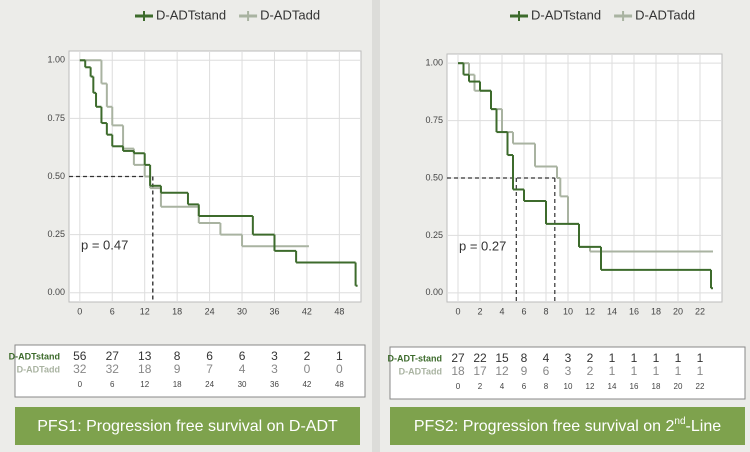  What do you see at coordinates (679, 421) in the screenshot?
I see `footer-part: nd` at bounding box center [679, 421].